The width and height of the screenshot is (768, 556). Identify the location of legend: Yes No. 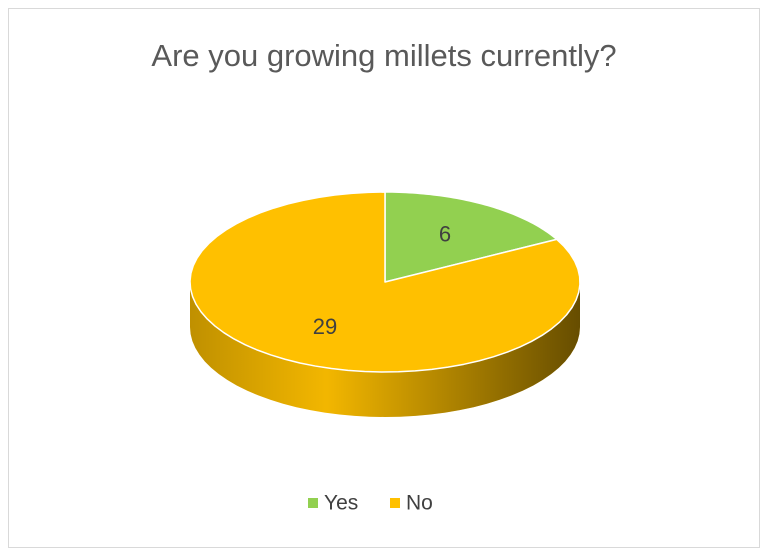
(370, 503).